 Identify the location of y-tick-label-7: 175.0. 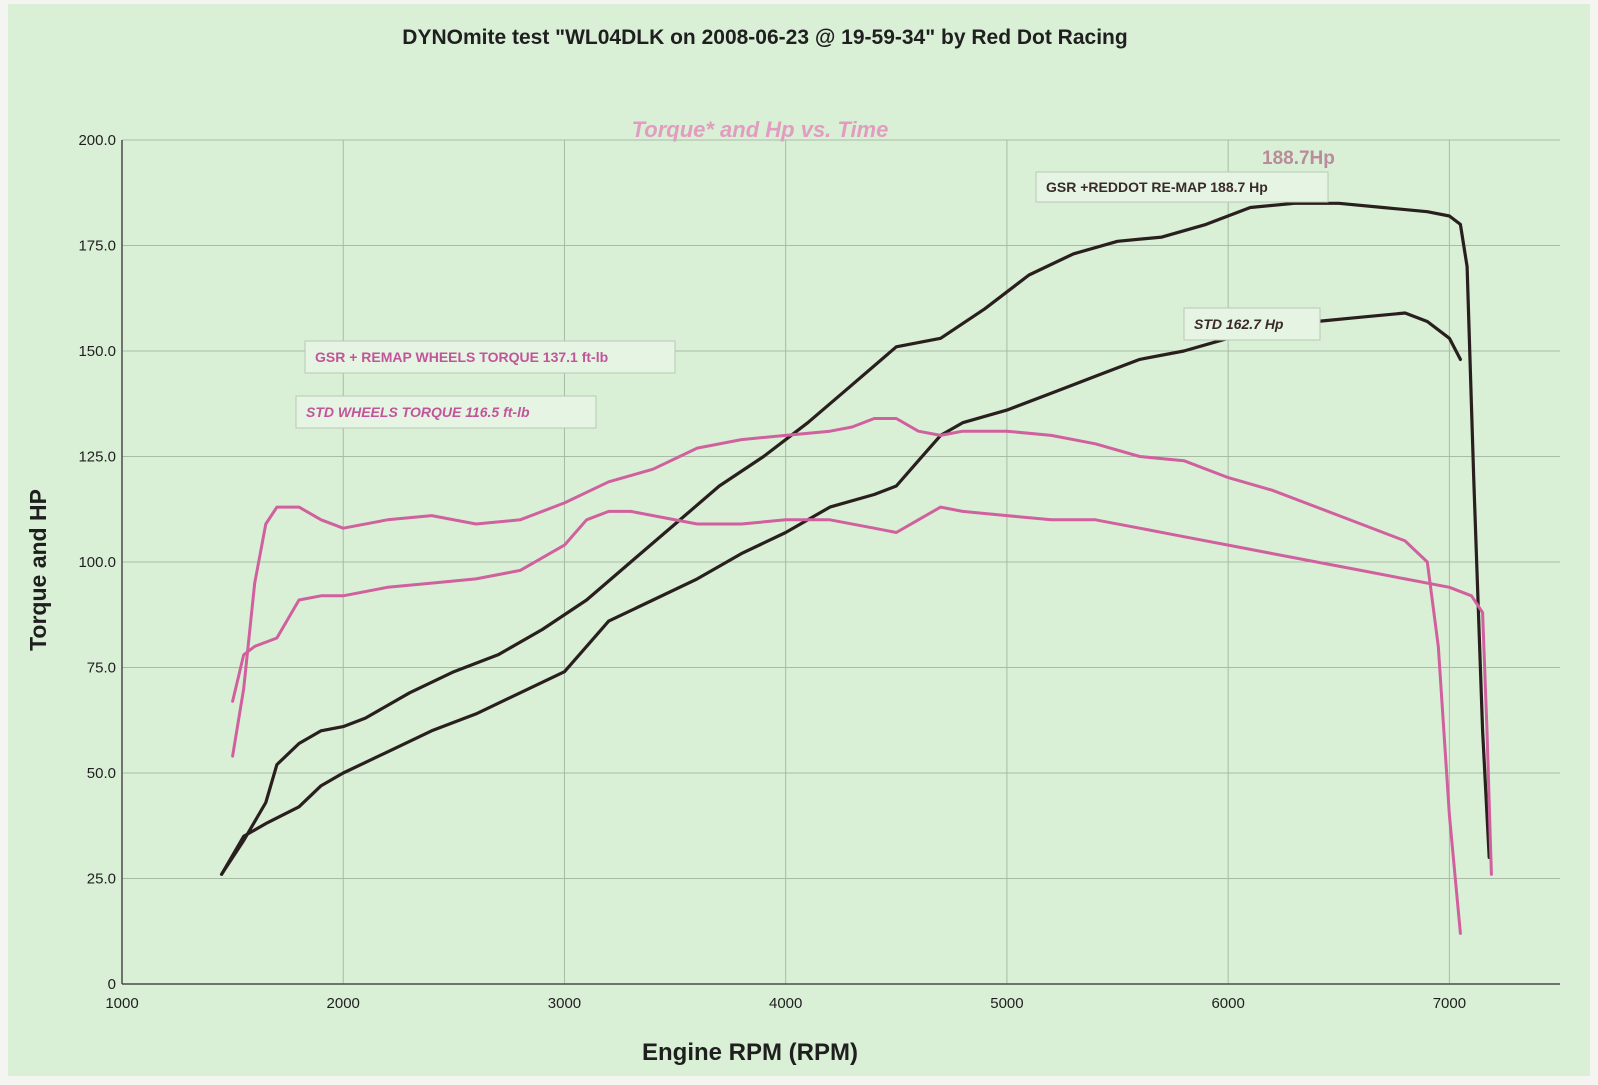
(97, 246).